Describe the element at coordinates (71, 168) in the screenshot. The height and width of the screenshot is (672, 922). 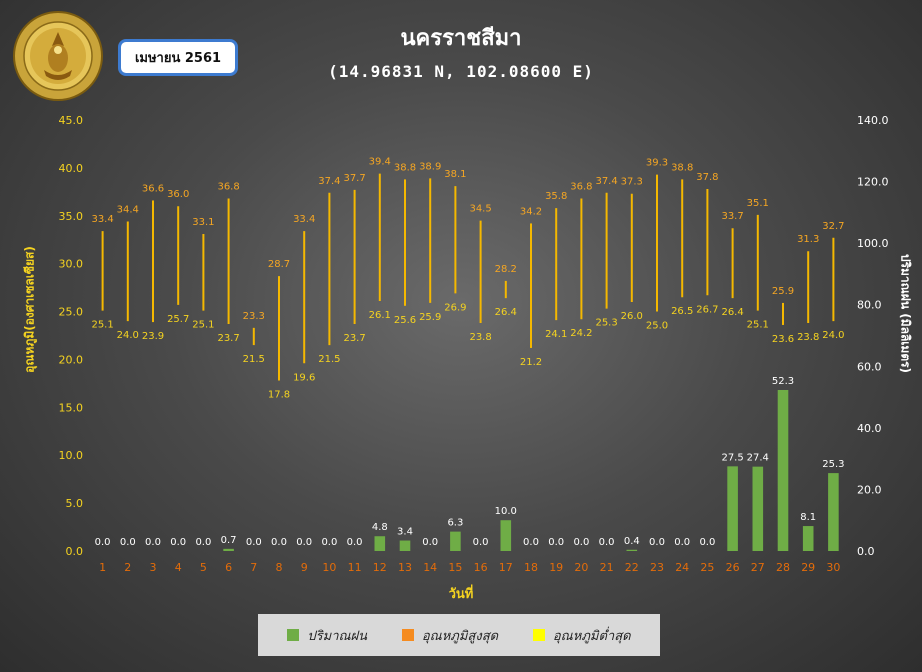
I see `y-tick-label-left: 40.0` at that location.